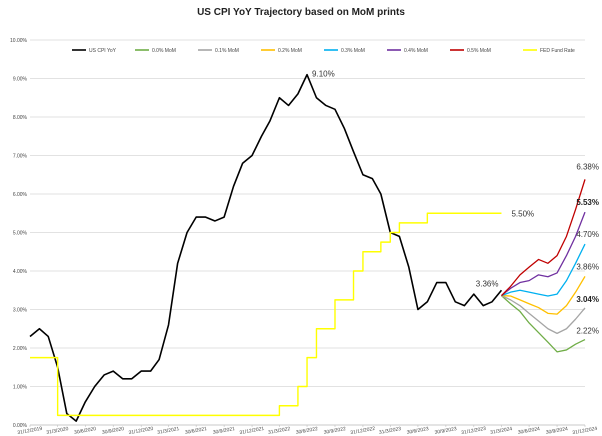 The image size is (602, 436). I want to click on x-tick-label: 31/12/2019, so click(30, 431).